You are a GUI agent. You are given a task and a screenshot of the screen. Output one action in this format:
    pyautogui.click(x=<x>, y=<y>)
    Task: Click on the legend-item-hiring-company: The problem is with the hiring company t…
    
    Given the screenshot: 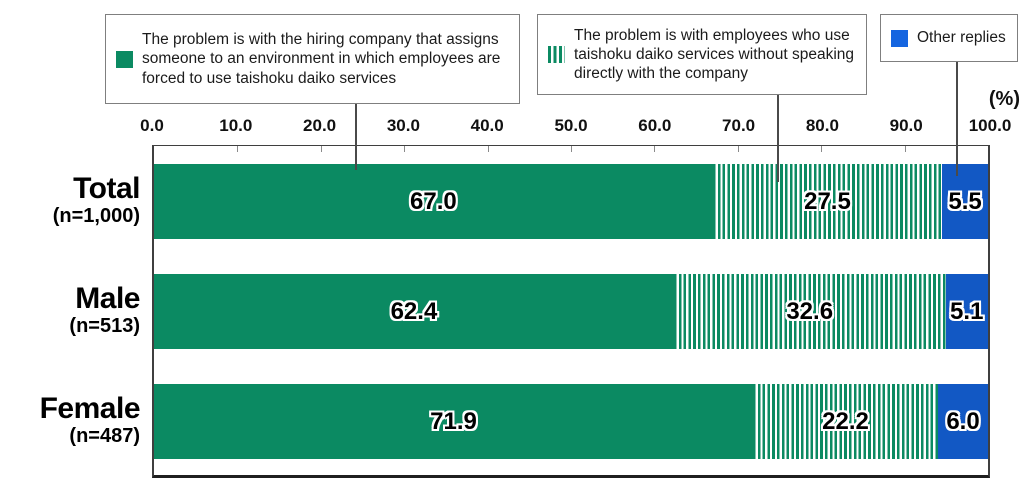 What is the action you would take?
    pyautogui.click(x=312, y=59)
    